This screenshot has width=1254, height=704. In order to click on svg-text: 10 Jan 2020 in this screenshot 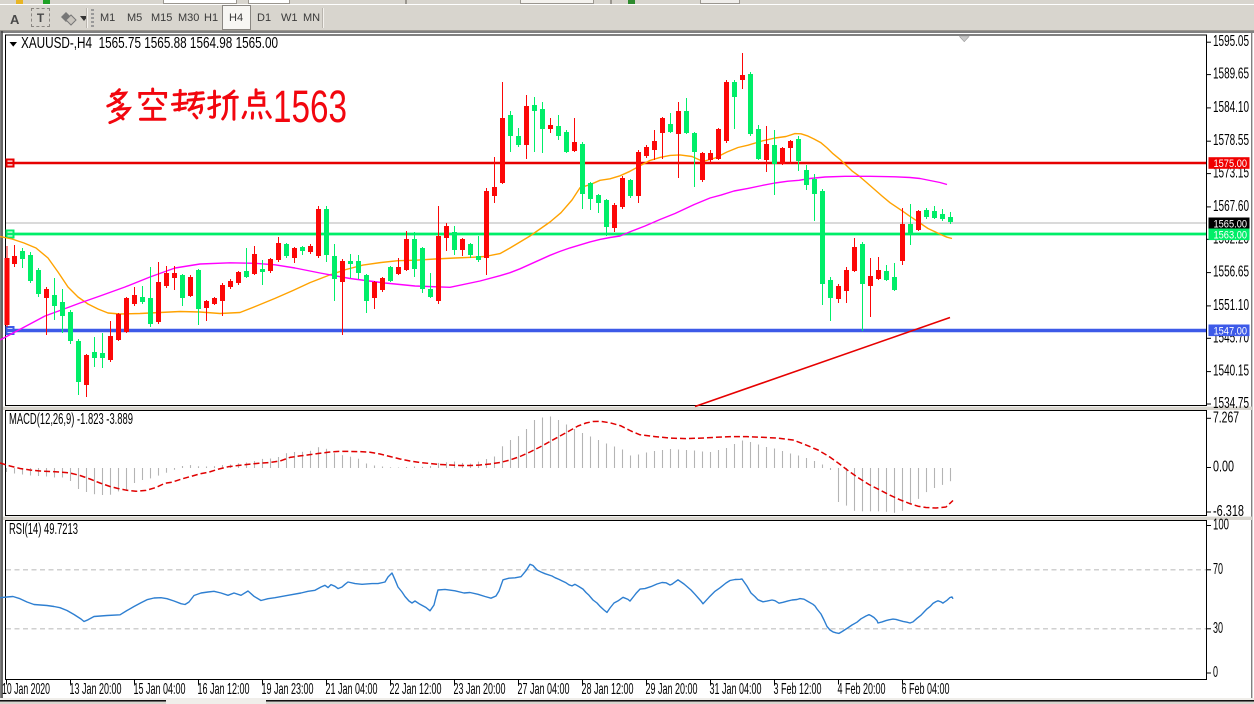, I will do `click(26, 689)`.